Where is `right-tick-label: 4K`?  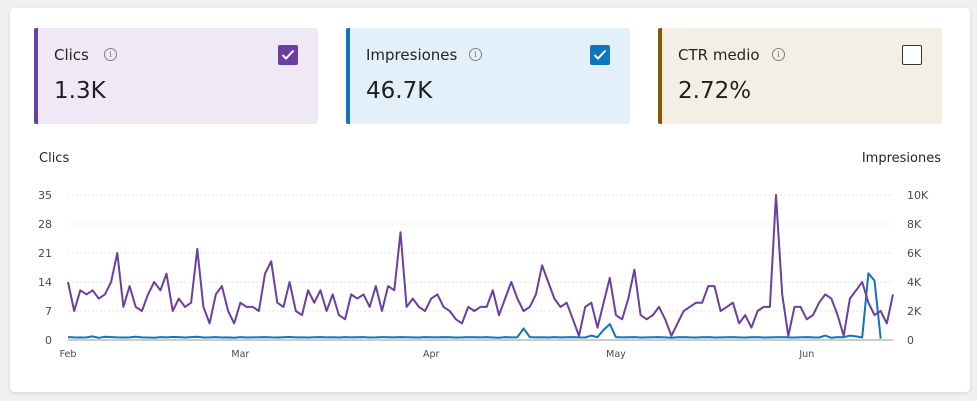 right-tick-label: 4K is located at coordinates (914, 282).